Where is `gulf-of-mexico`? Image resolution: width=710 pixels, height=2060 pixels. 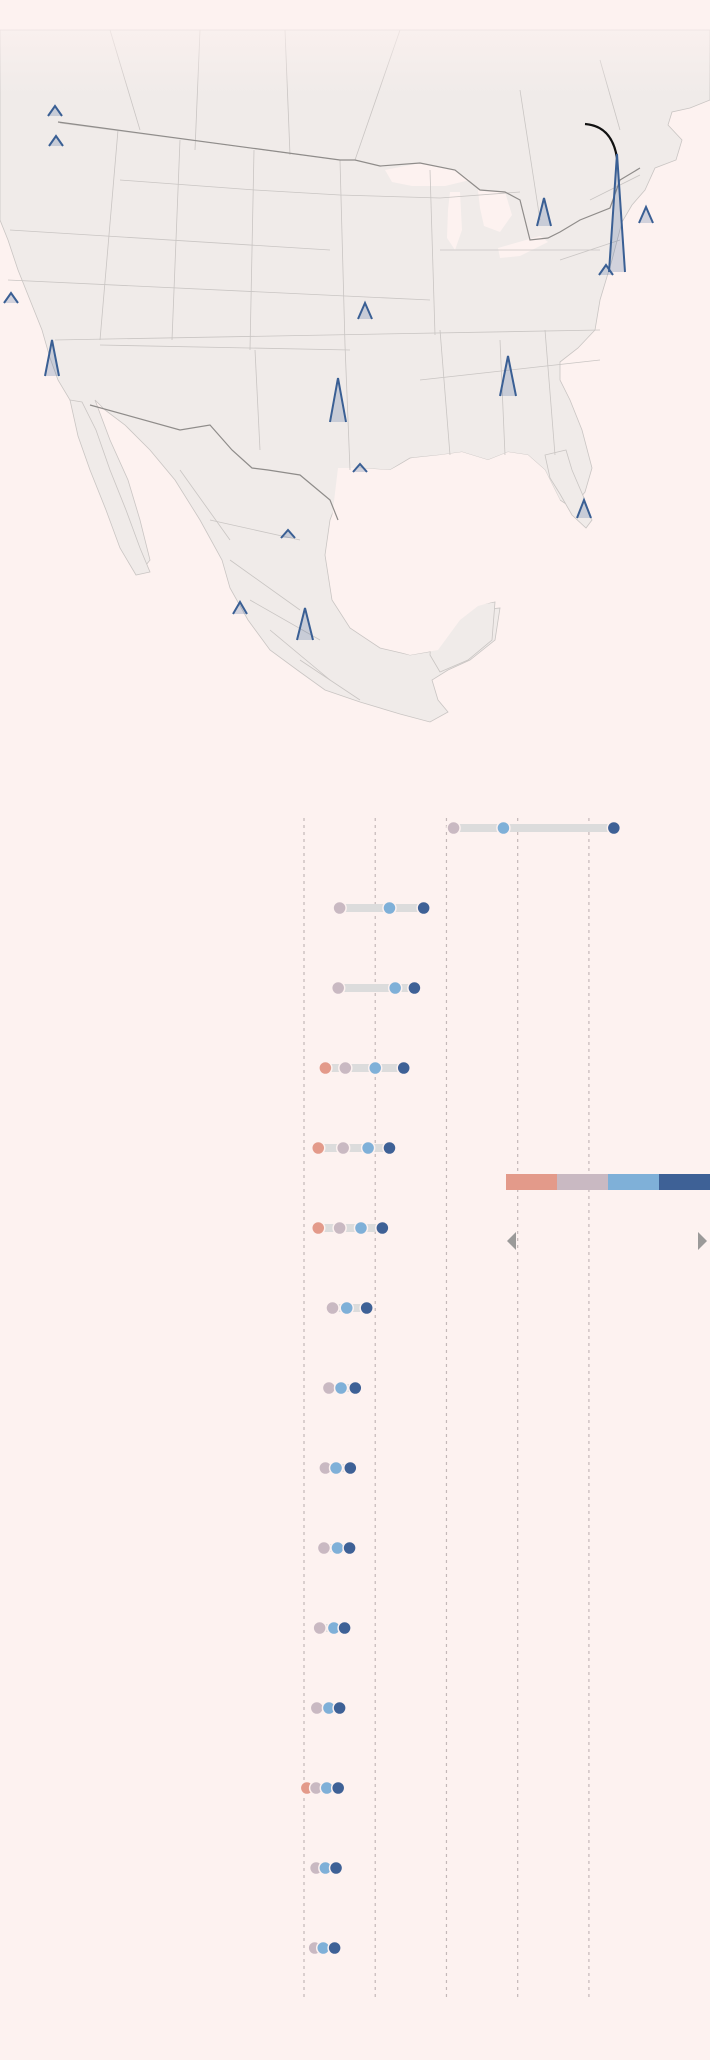
gulf-of-mexico is located at coordinates (444, 553).